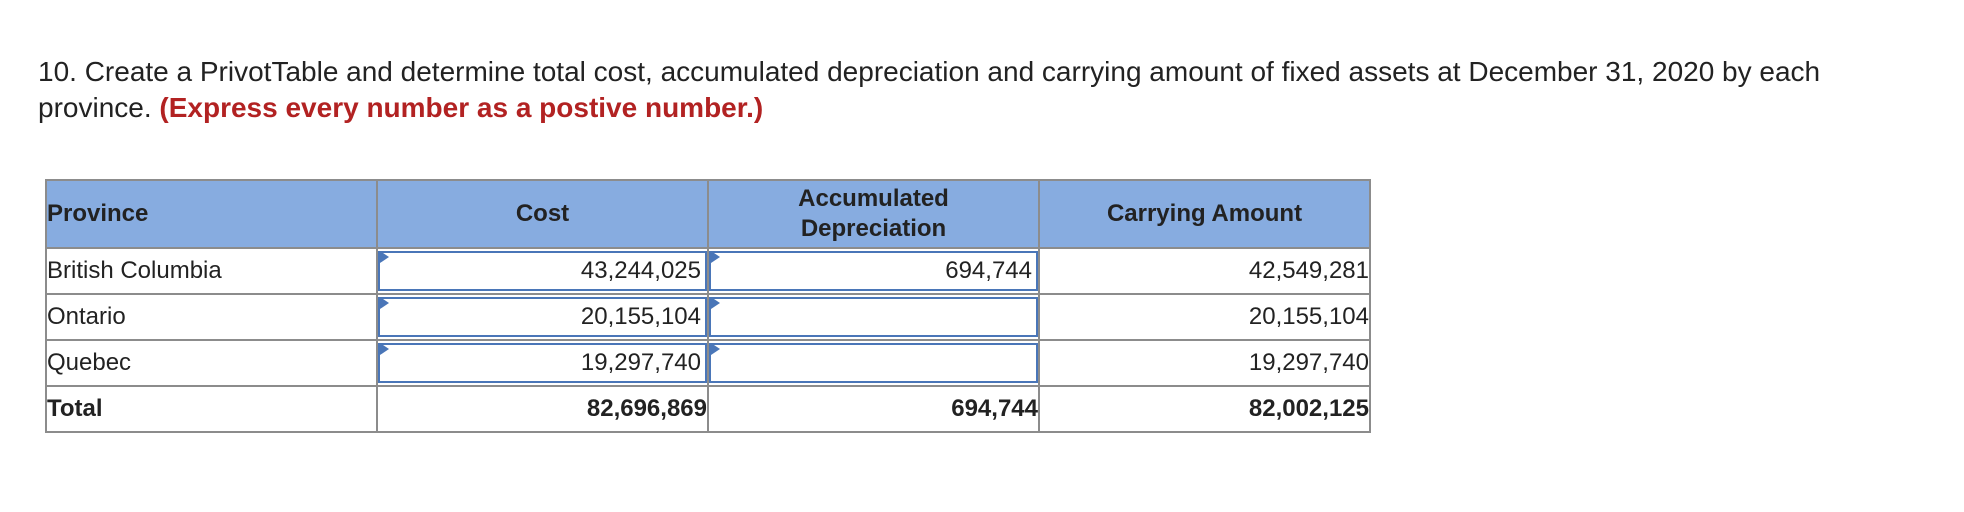 This screenshot has height=512, width=1964. I want to click on total-row: Total 82,696,869 694,744 82,002,125, so click(708, 409).